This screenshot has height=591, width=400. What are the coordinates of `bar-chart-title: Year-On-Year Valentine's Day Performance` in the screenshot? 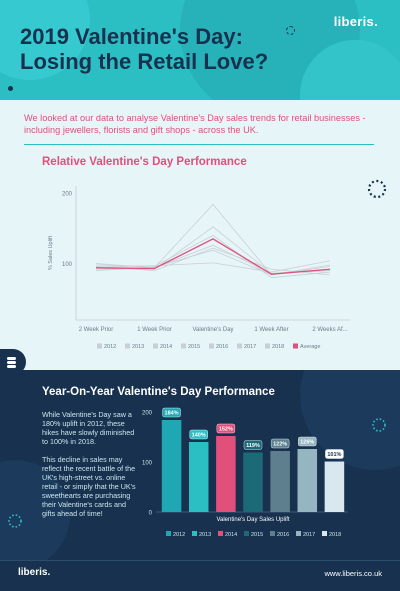 It's located at (158, 392).